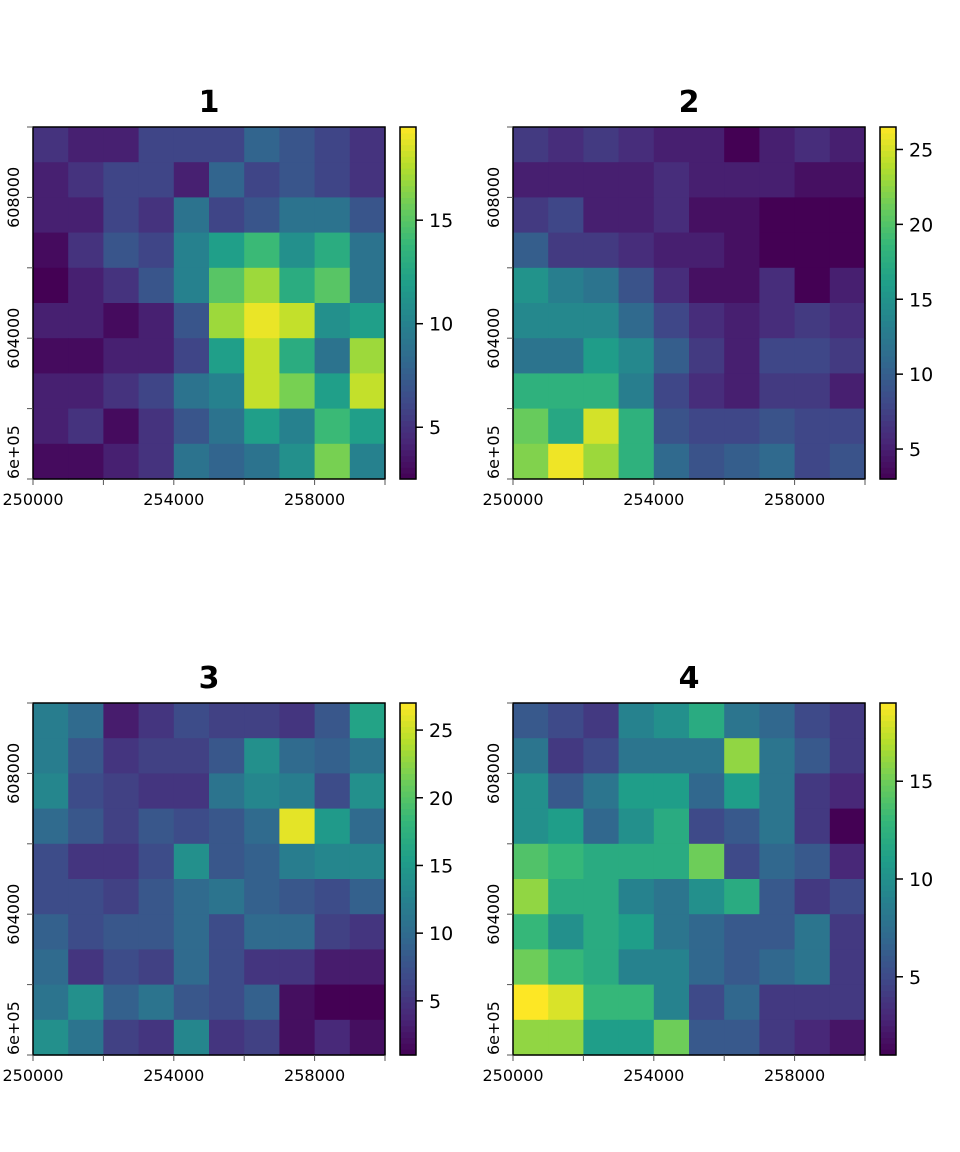  What do you see at coordinates (493, 773) in the screenshot?
I see `y-tick-label: 608000` at bounding box center [493, 773].